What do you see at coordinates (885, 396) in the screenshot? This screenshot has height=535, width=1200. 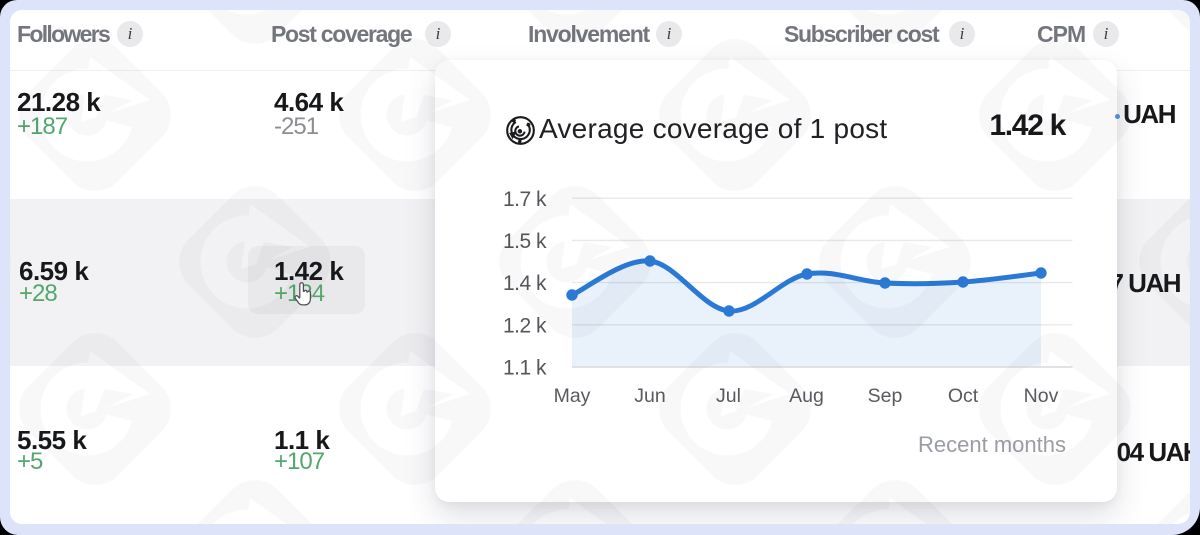 I see `svg-text: Sep` at bounding box center [885, 396].